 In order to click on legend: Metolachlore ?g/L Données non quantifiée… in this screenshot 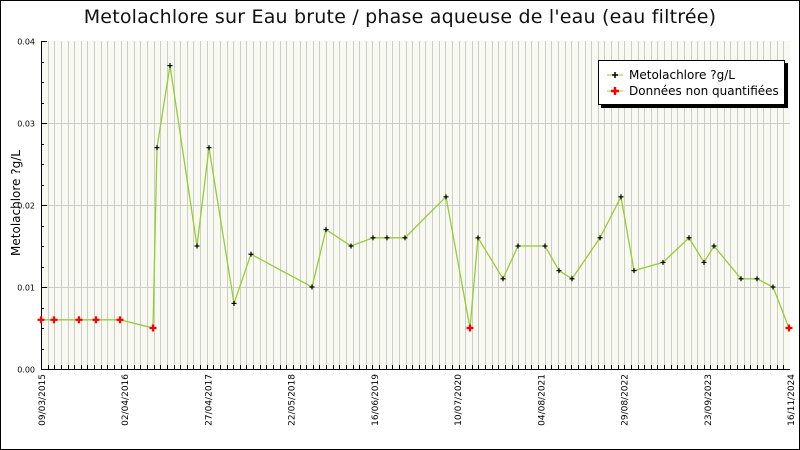, I will do `click(691, 82)`.